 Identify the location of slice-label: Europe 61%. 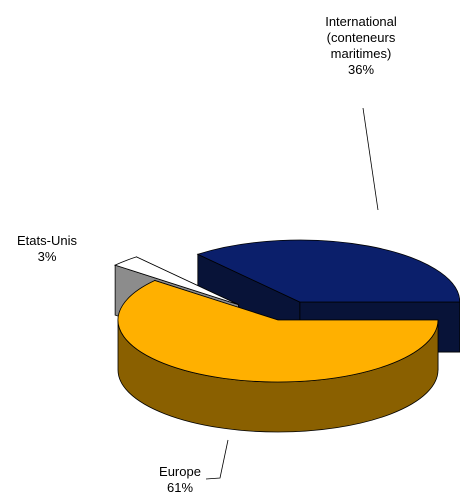
(180, 480).